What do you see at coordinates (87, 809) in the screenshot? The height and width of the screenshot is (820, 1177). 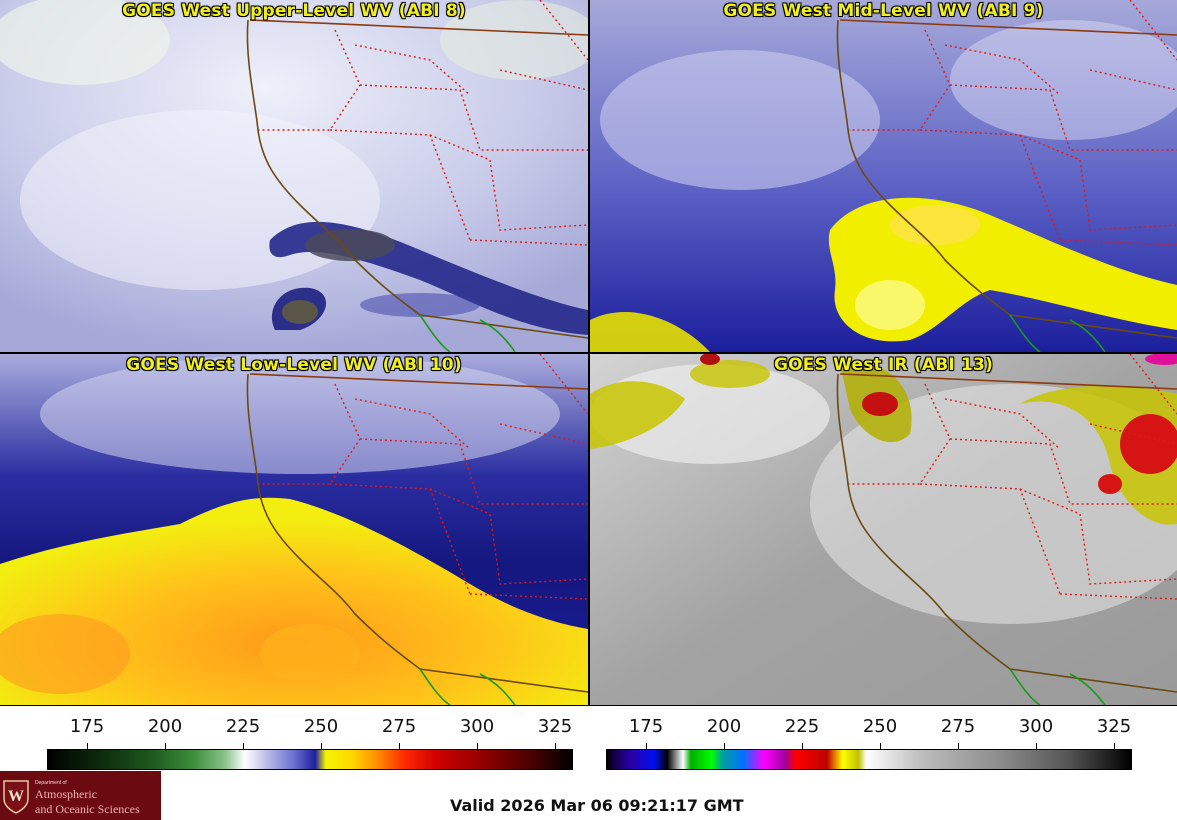 I see `logo-line2: and Oceanic Sciences` at bounding box center [87, 809].